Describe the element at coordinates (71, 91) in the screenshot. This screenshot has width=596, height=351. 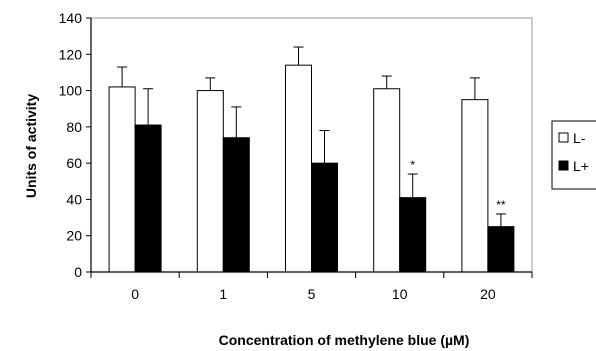
I see `y-tick-label: 100` at that location.